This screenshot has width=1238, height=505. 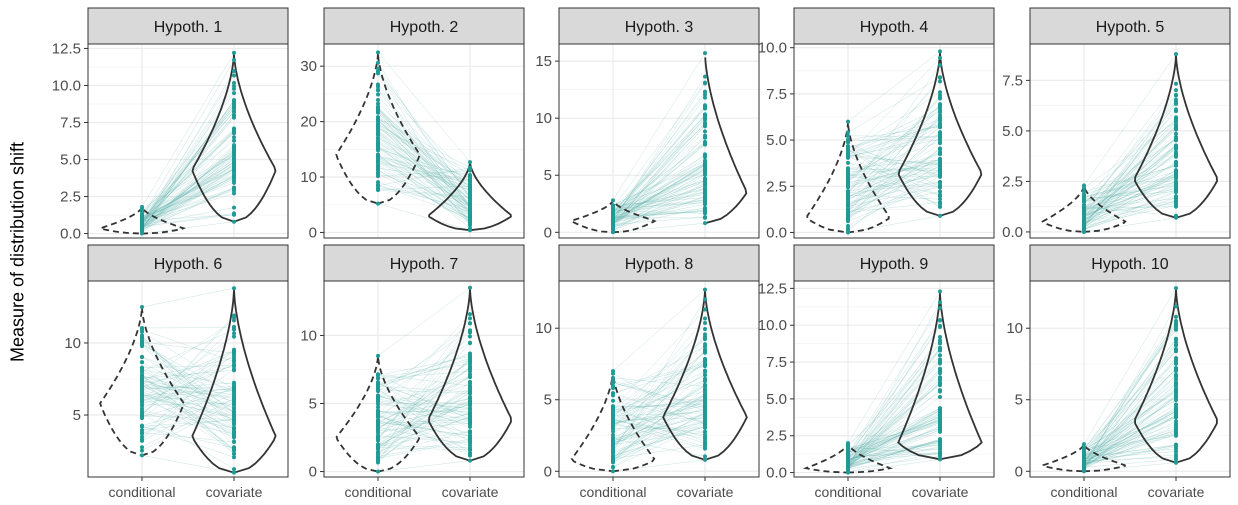 I want to click on facet-title: Hypoth. 5, so click(x=1130, y=27).